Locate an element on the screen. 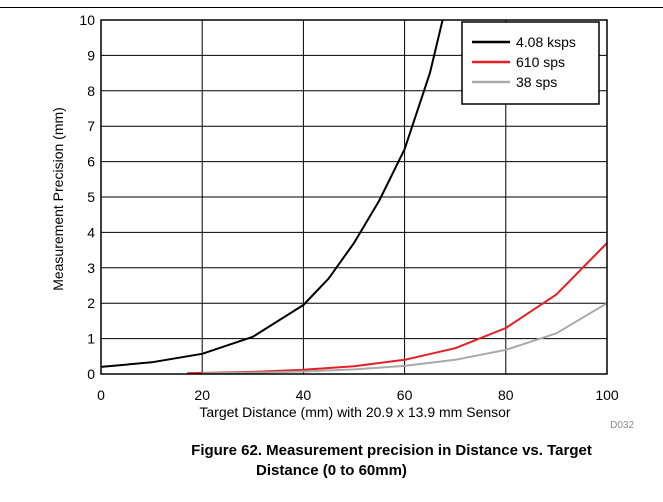 This screenshot has width=663, height=502. y-tick-label-3: 3 is located at coordinates (91, 268).